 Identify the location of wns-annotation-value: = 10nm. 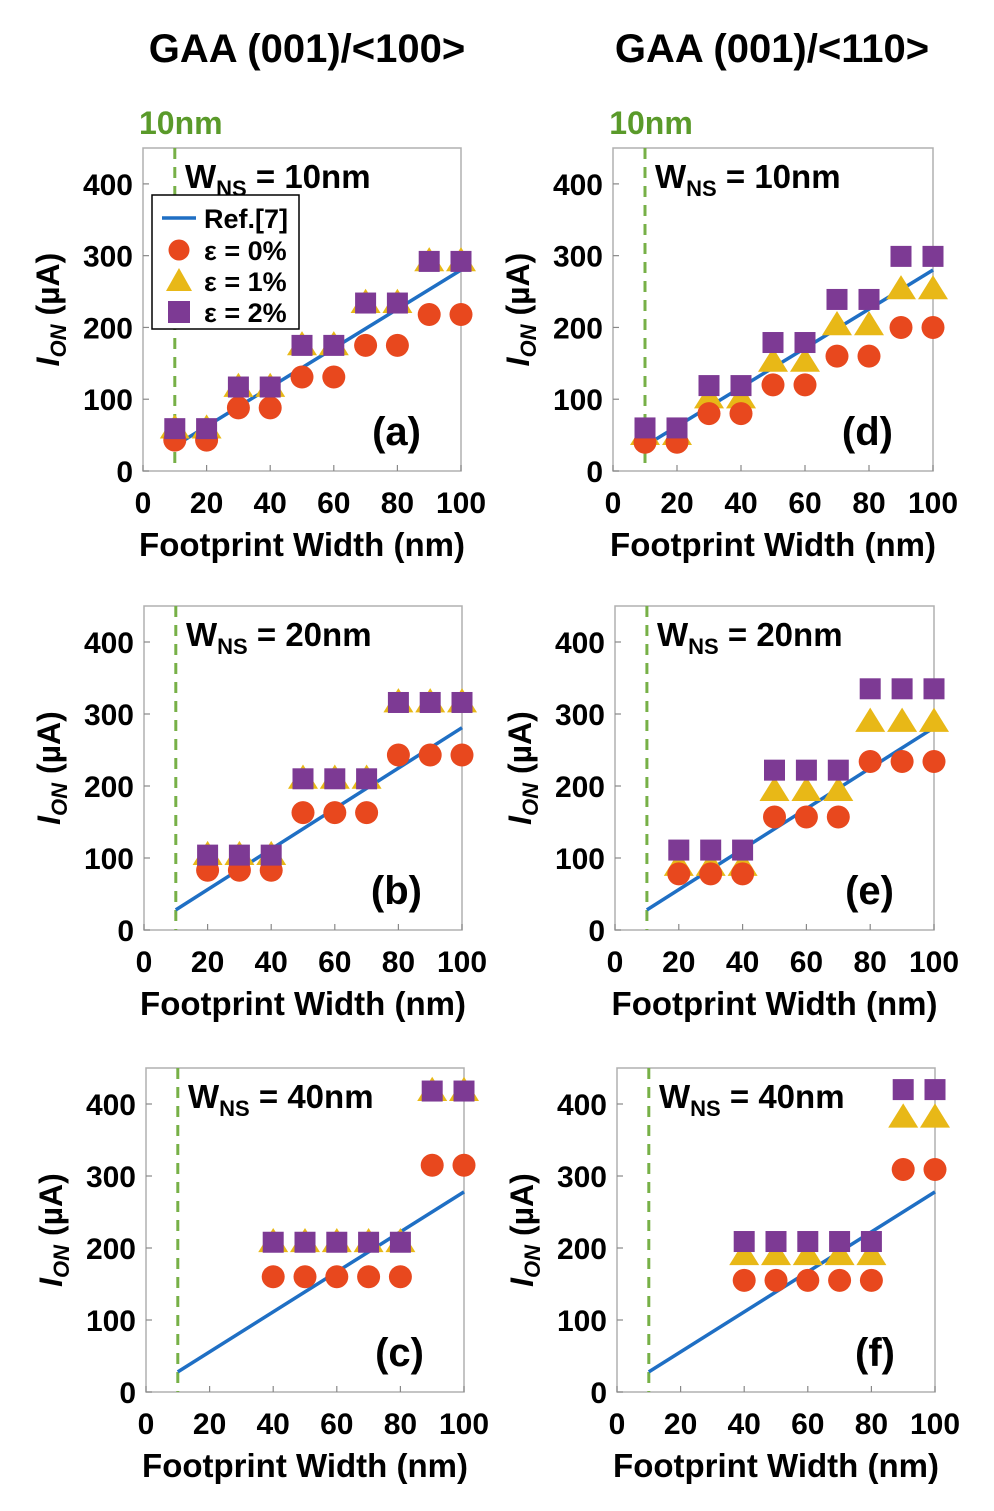
(309, 176).